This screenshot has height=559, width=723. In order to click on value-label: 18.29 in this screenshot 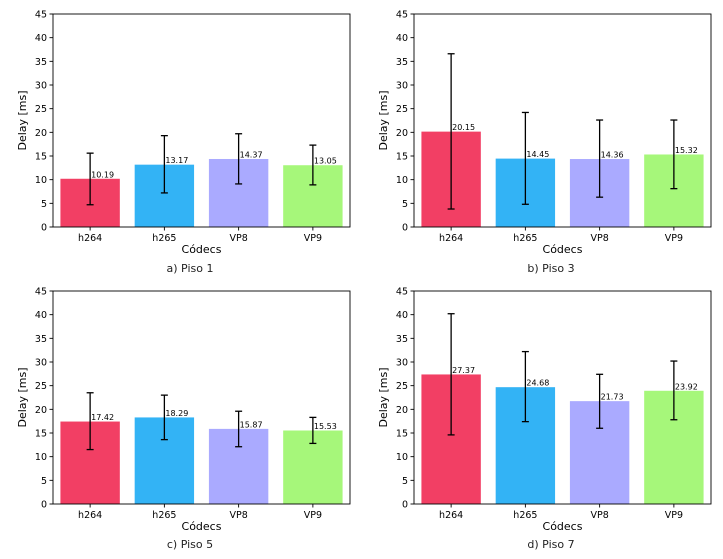, I will do `click(176, 413)`.